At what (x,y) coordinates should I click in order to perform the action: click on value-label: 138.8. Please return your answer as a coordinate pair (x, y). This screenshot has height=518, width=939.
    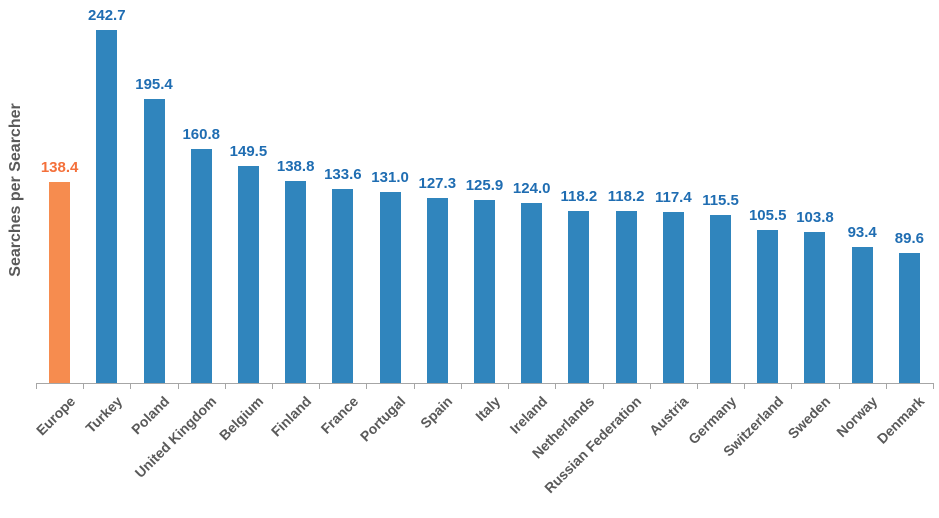
    Looking at the image, I should click on (295, 166).